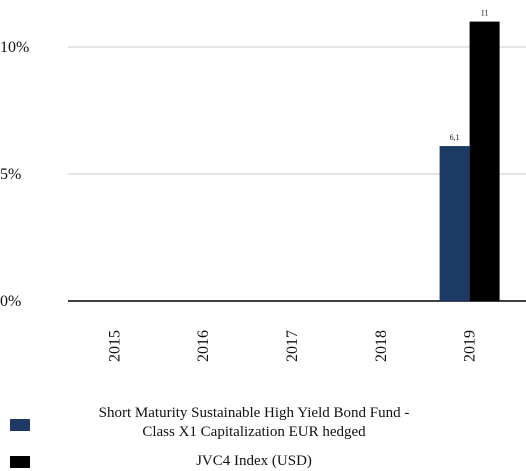 The width and height of the screenshot is (526, 471). Describe the element at coordinates (469, 75) in the screenshot. I see `data-labels: 6,1 11` at that location.